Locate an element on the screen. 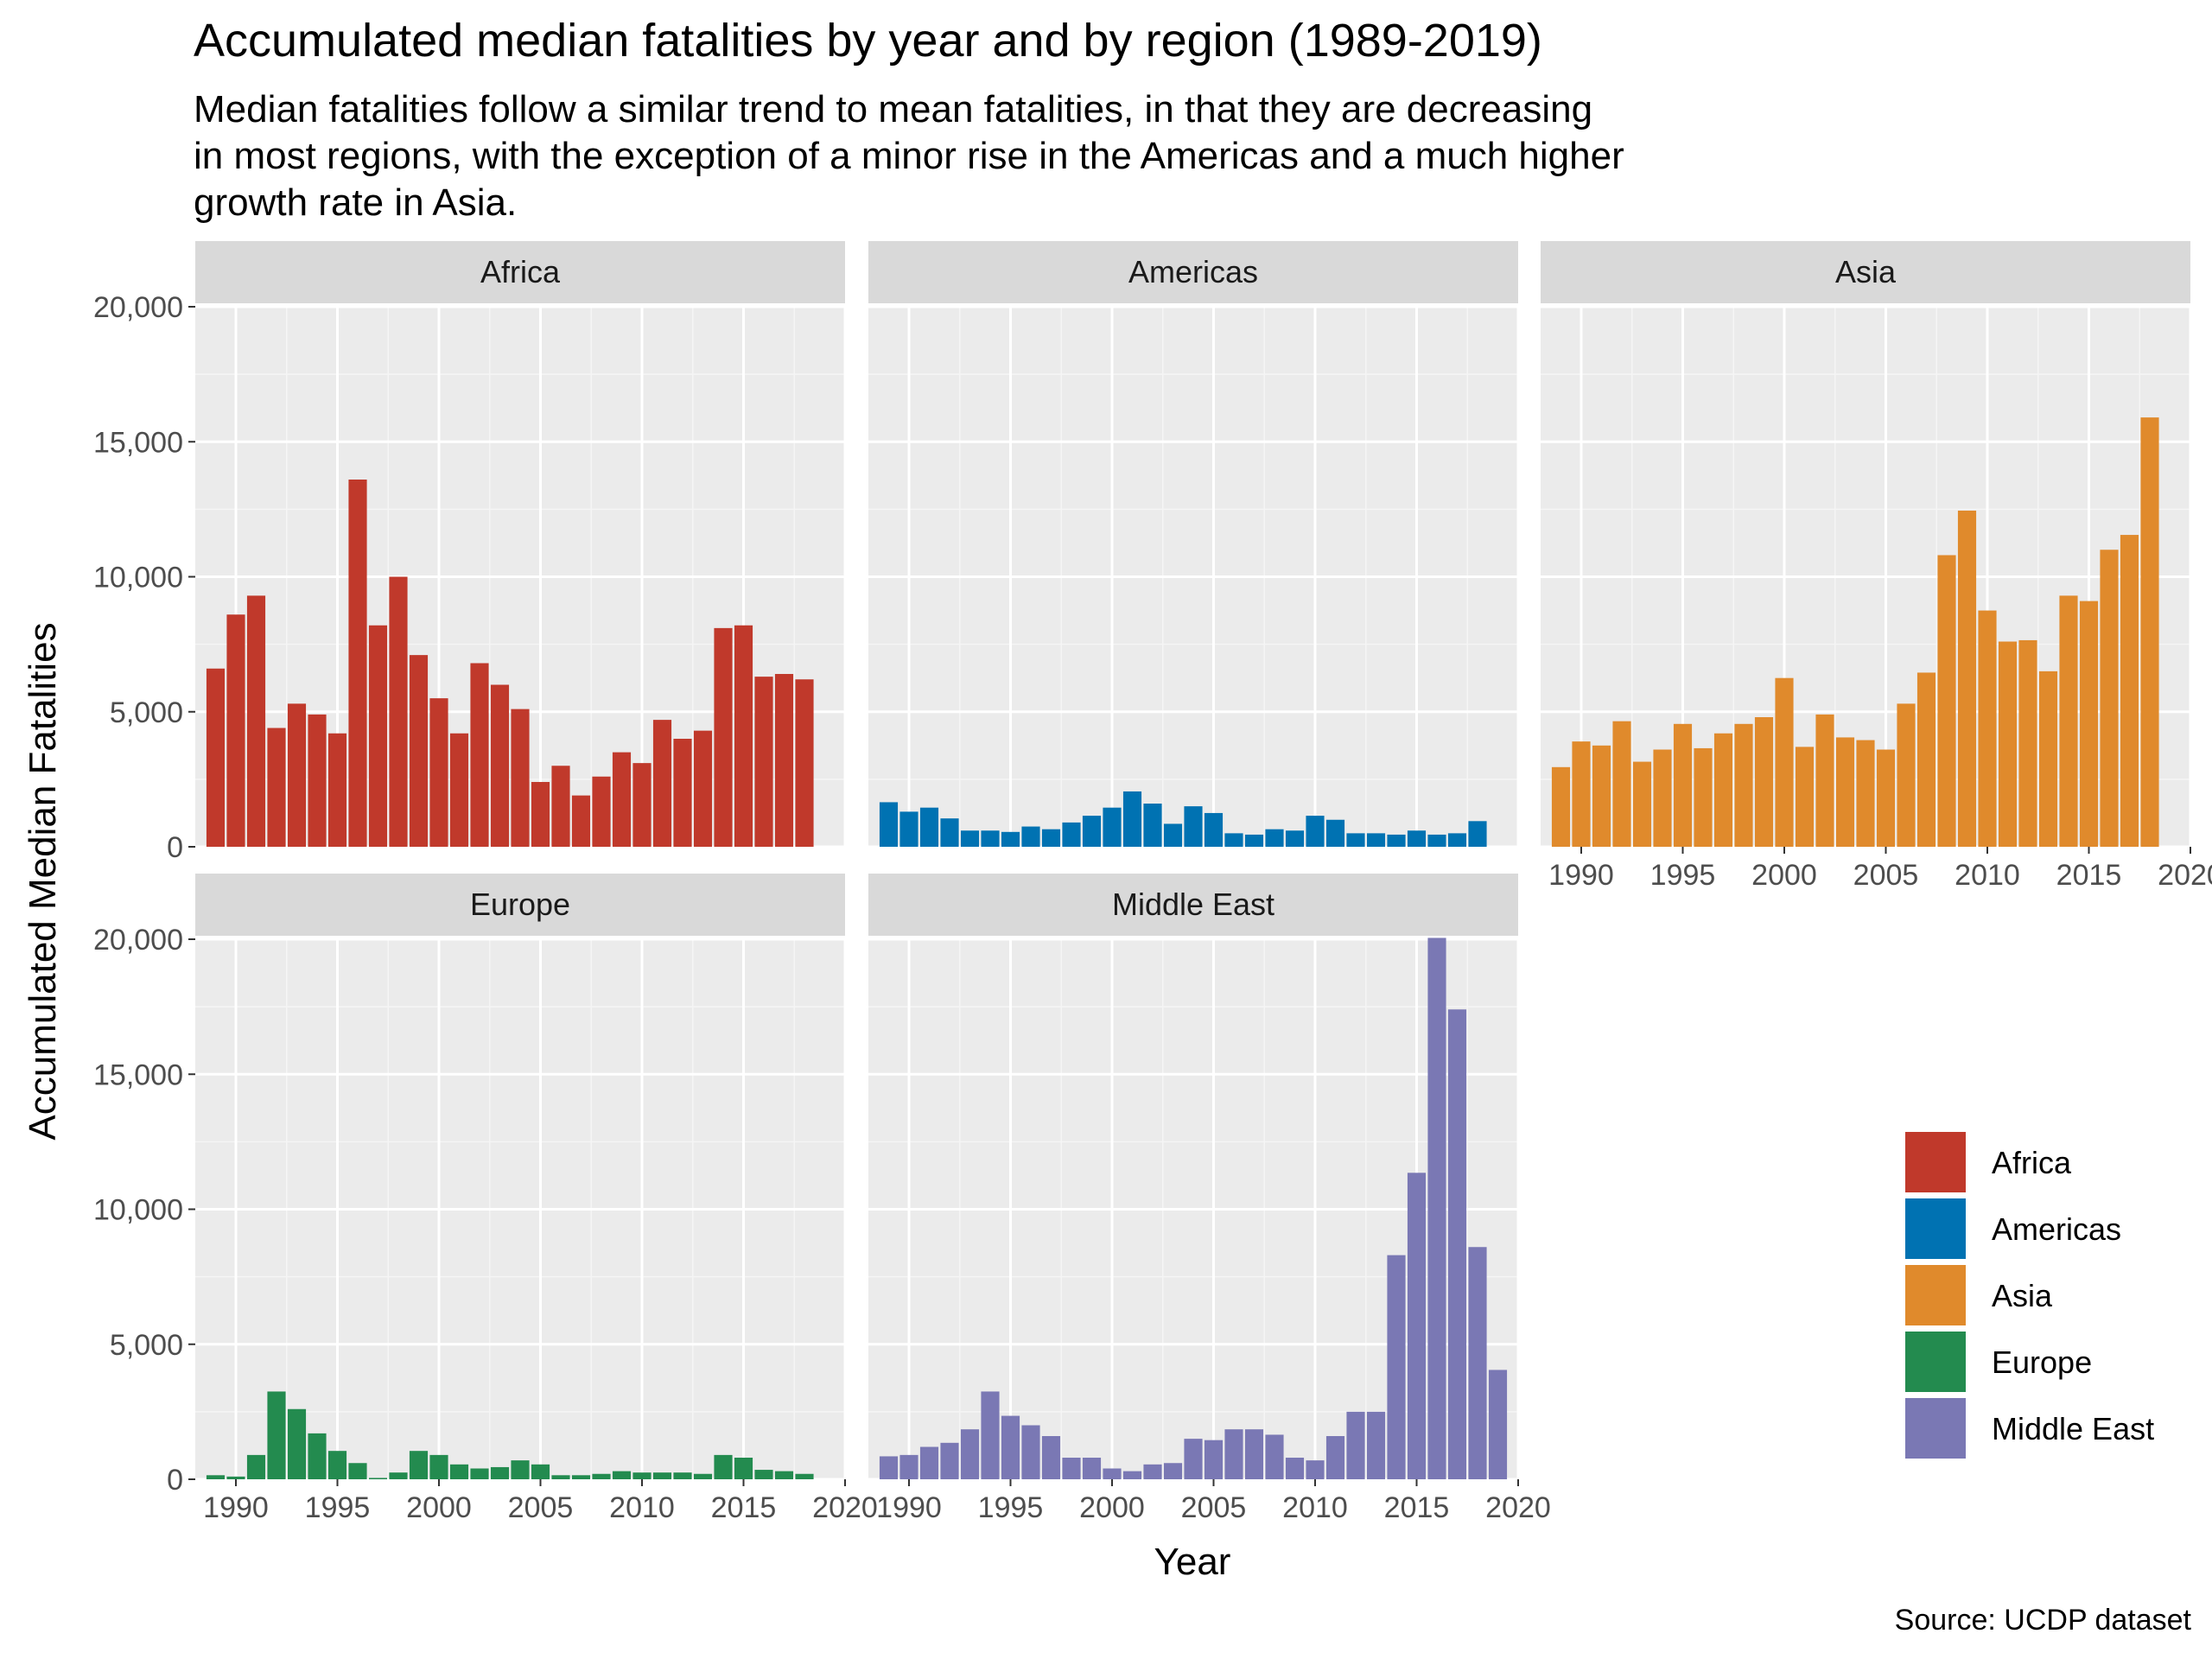 The width and height of the screenshot is (2212, 1659). bar-americas-1992 is located at coordinates (949, 832).